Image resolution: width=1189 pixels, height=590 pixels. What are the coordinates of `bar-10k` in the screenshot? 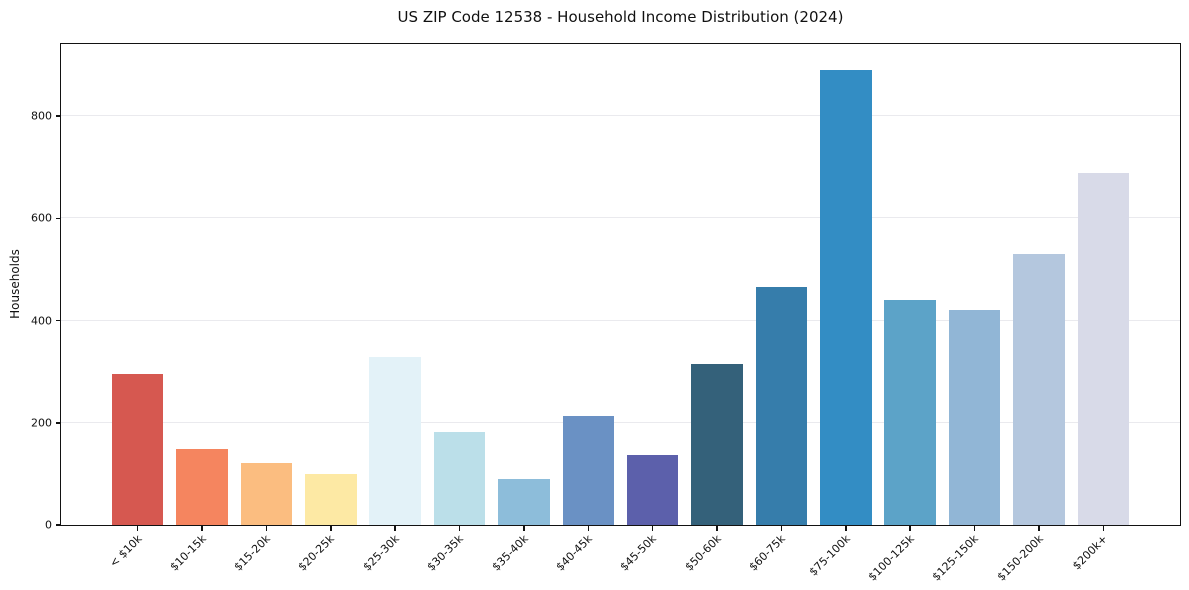 It's located at (137, 449).